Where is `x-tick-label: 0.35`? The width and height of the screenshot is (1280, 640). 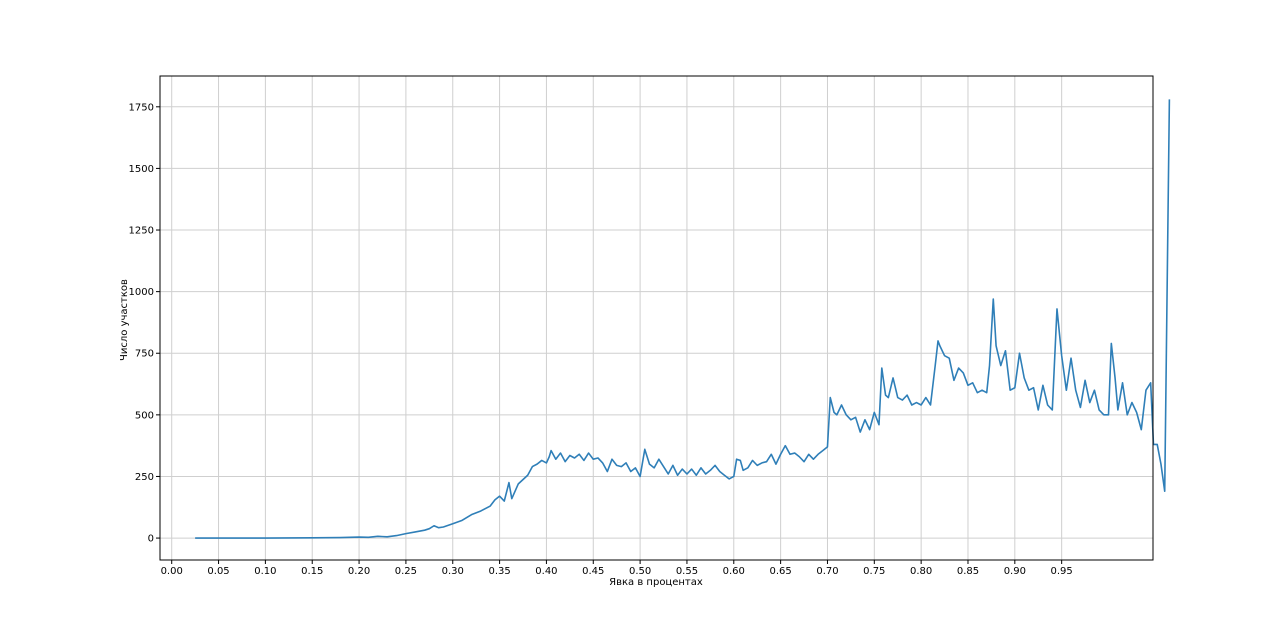
x-tick-label: 0.35 is located at coordinates (499, 571).